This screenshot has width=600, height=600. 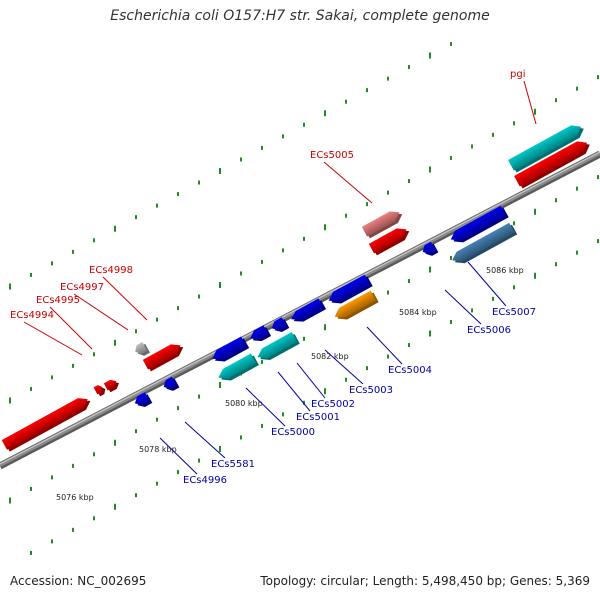 What do you see at coordinates (78, 581) in the screenshot?
I see `accession-text: Accession: NC_002695` at bounding box center [78, 581].